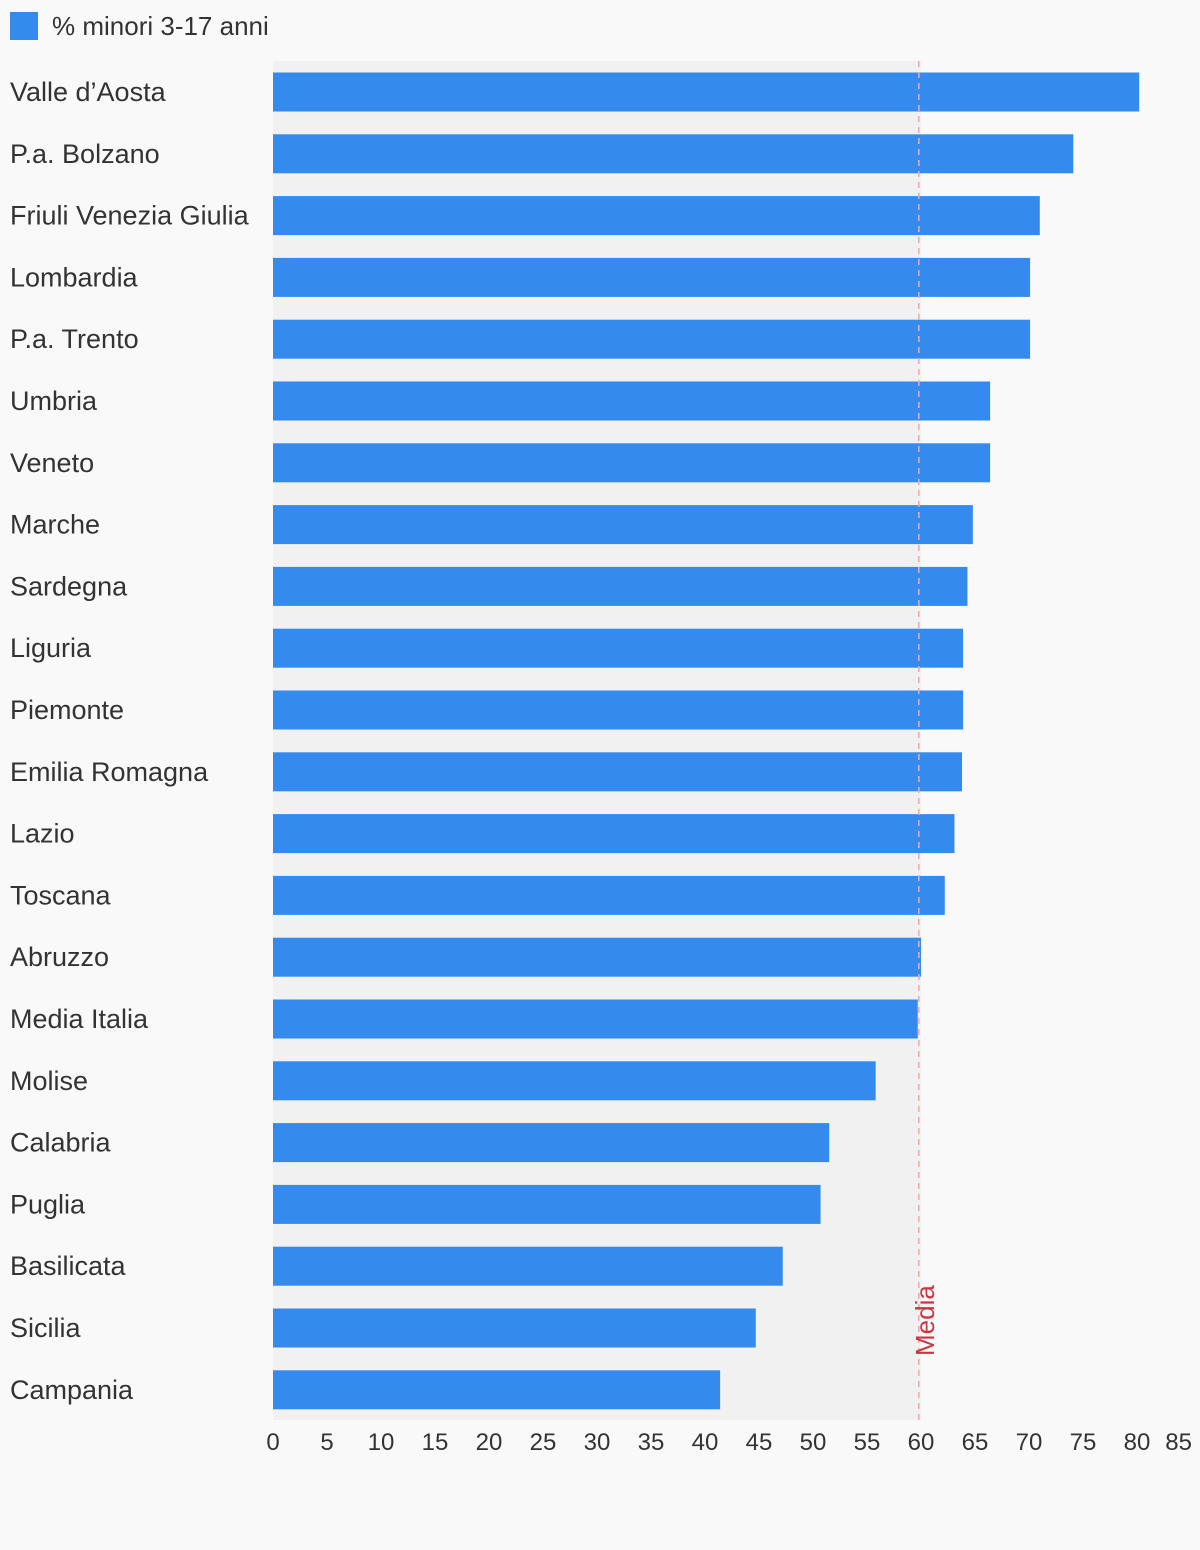 The width and height of the screenshot is (1200, 1550). Describe the element at coordinates (51, 648) in the screenshot. I see `category-label: Liguria` at that location.